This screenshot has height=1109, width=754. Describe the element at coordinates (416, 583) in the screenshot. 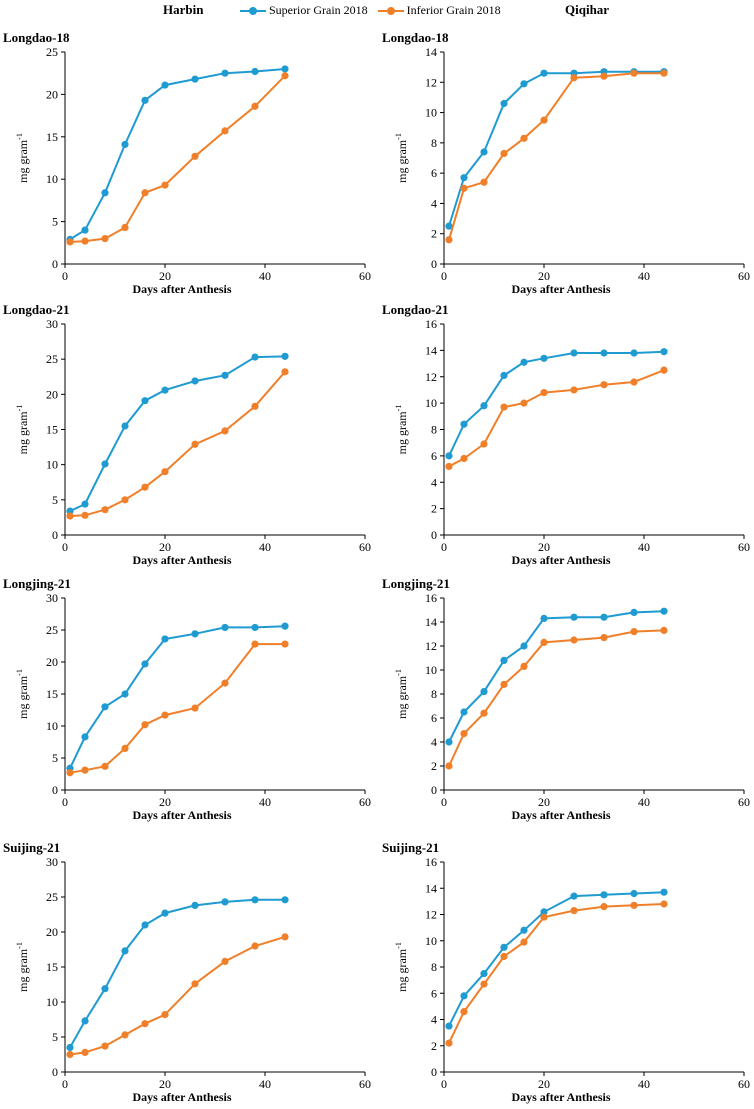

I see `panel-title: Longjing-21` at that location.